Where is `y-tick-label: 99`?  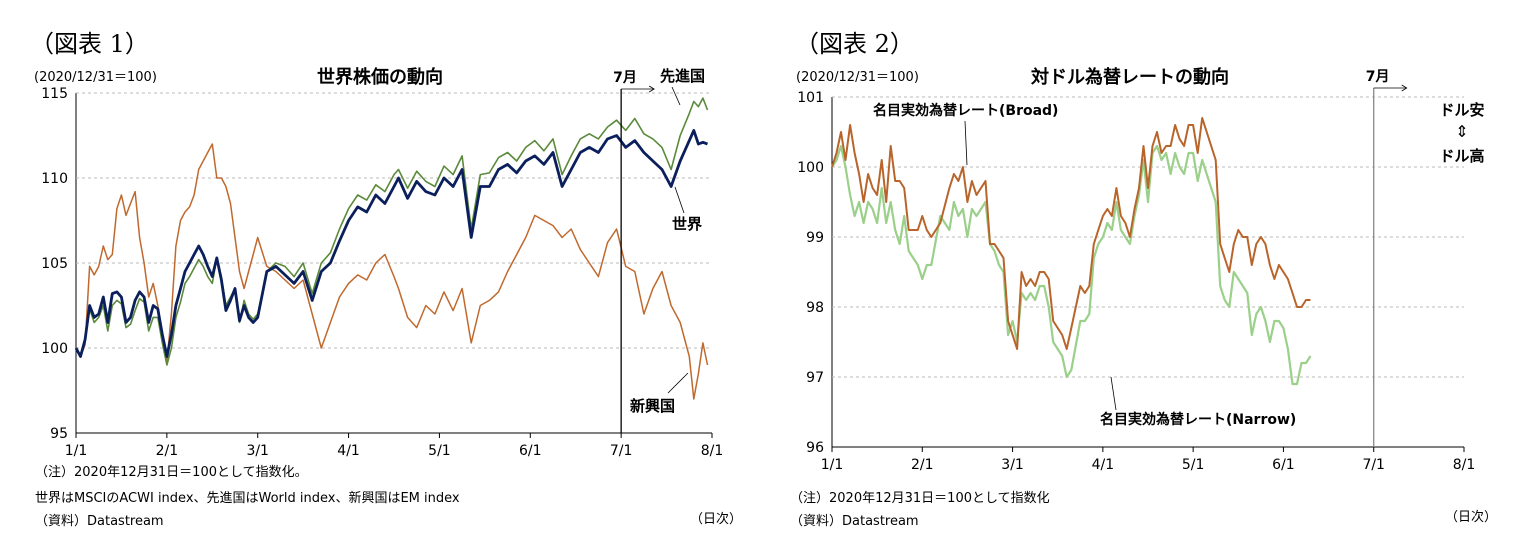
y-tick-label: 99 is located at coordinates (815, 238).